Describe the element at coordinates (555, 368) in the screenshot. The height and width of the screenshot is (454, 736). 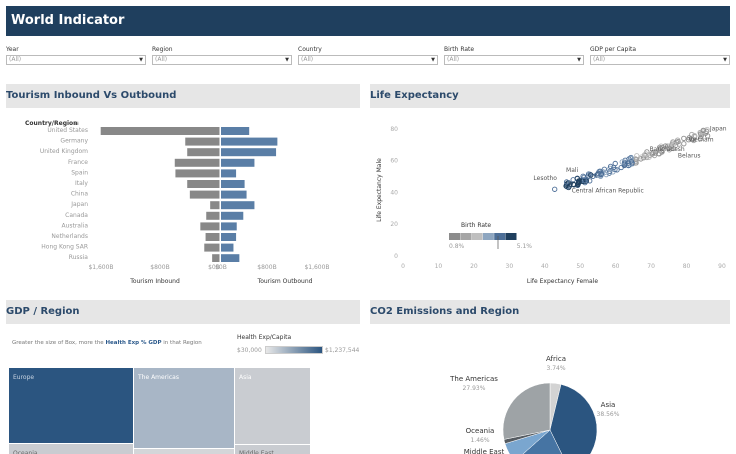
I see `pie-percent: 3.74%` at that location.